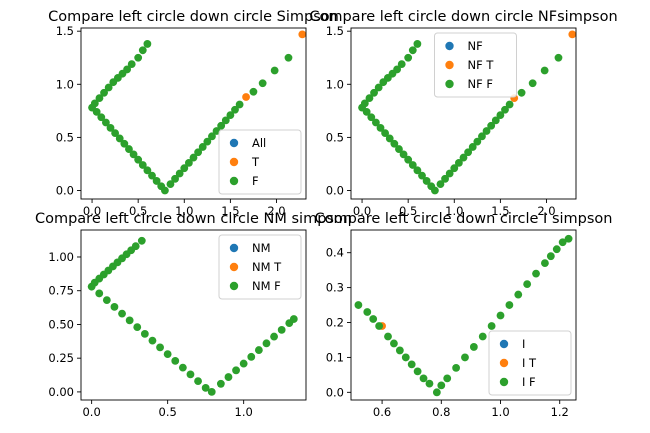 This screenshot has width=650, height=433. Describe the element at coordinates (382, 412) in the screenshot. I see `x-tick-label: 0.6` at that location.